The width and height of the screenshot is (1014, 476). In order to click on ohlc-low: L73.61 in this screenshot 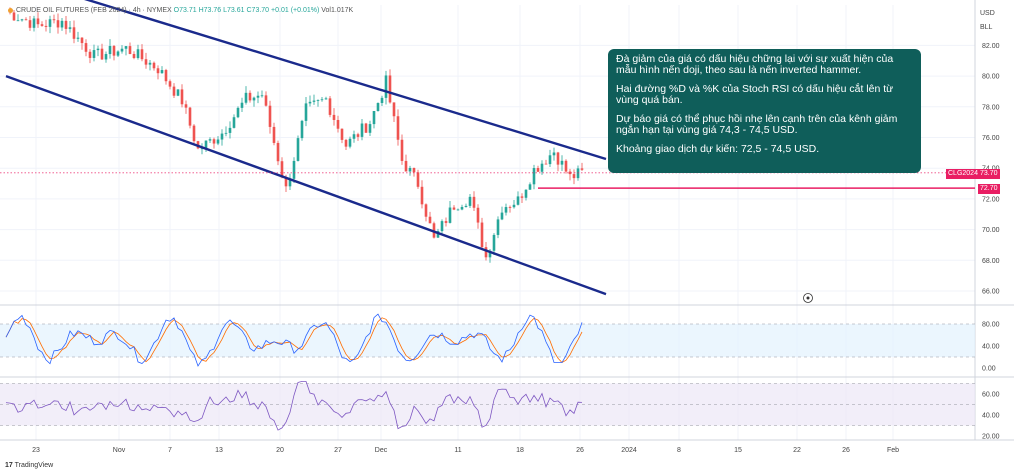, I will do `click(234, 10)`.